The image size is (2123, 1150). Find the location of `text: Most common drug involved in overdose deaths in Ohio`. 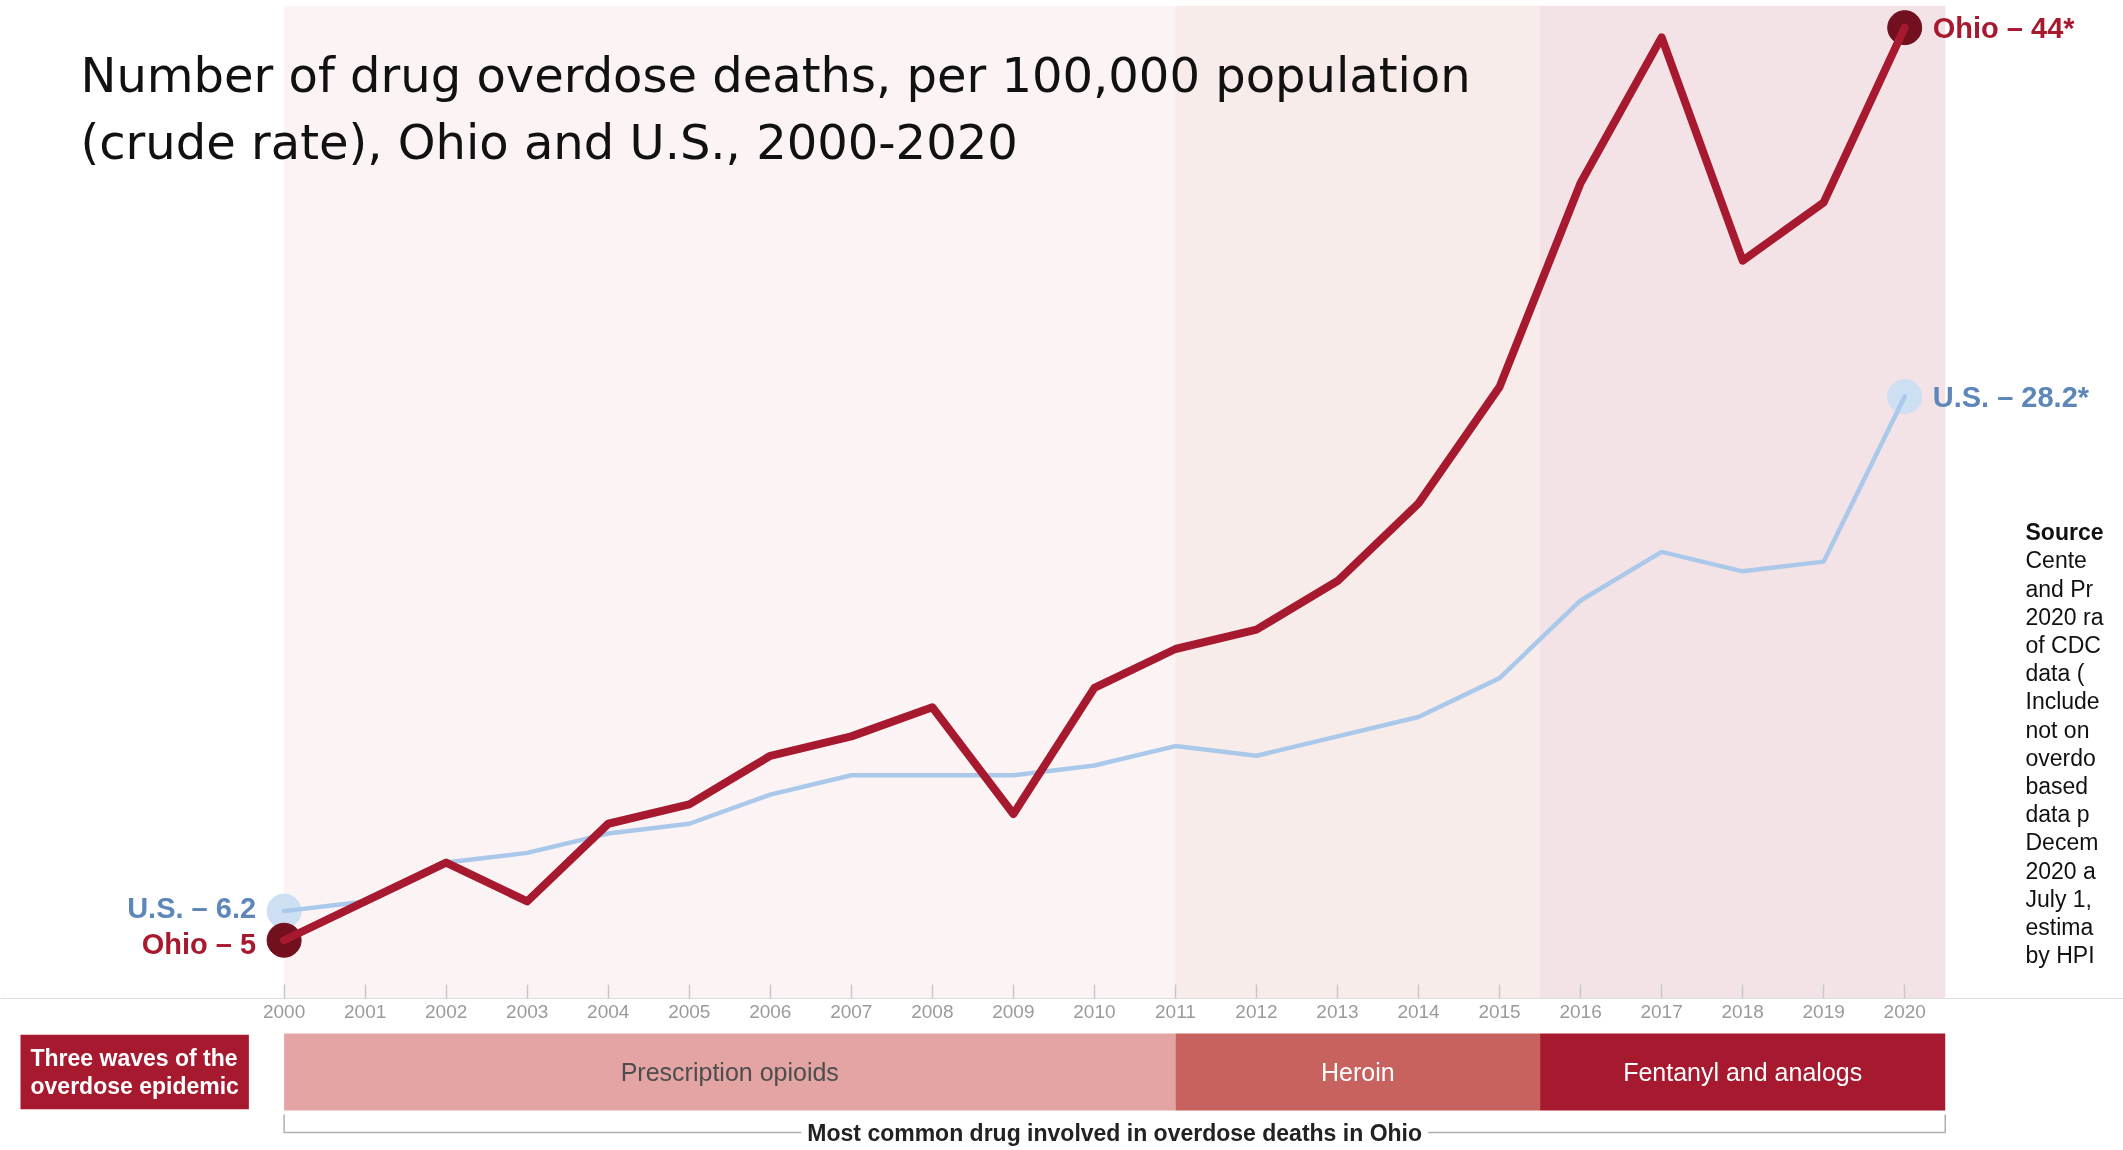

text: Most common drug involved in overdose deaths in Ohio is located at coordinates (1115, 1132).